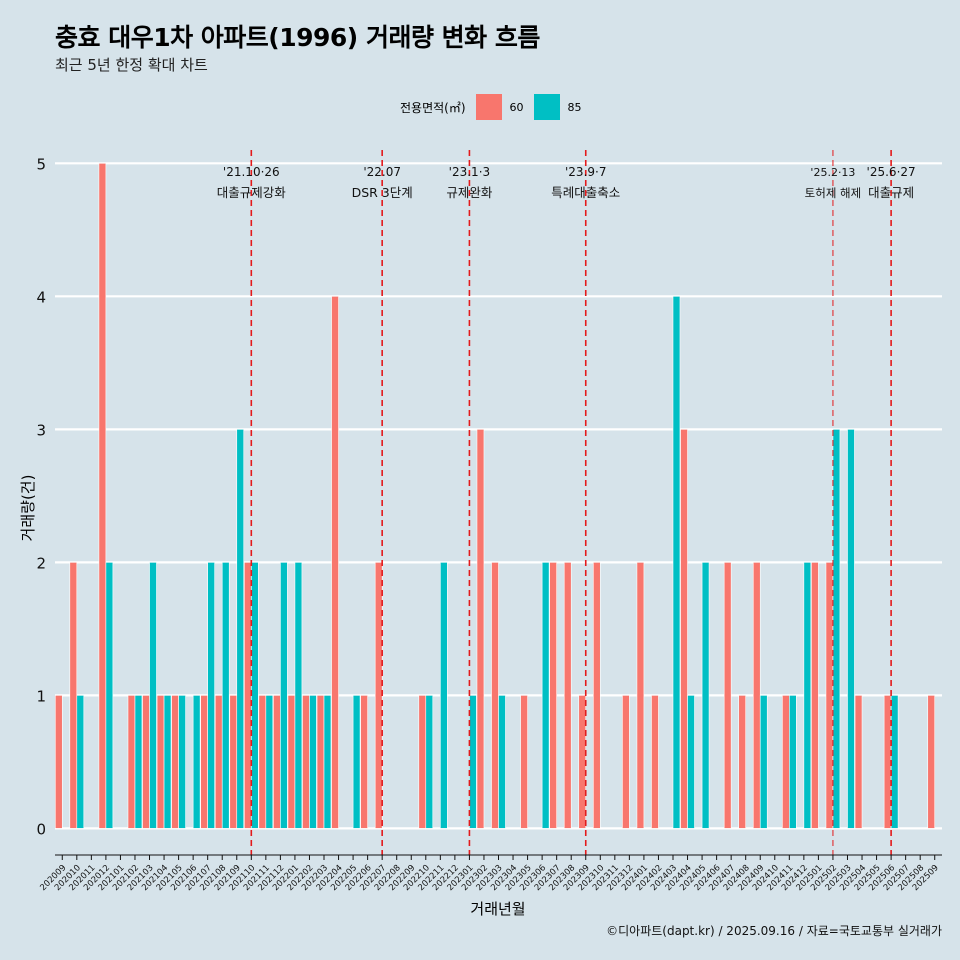 The width and height of the screenshot is (960, 960). What do you see at coordinates (41, 696) in the screenshot?
I see `y-tick-label: 1` at bounding box center [41, 696].